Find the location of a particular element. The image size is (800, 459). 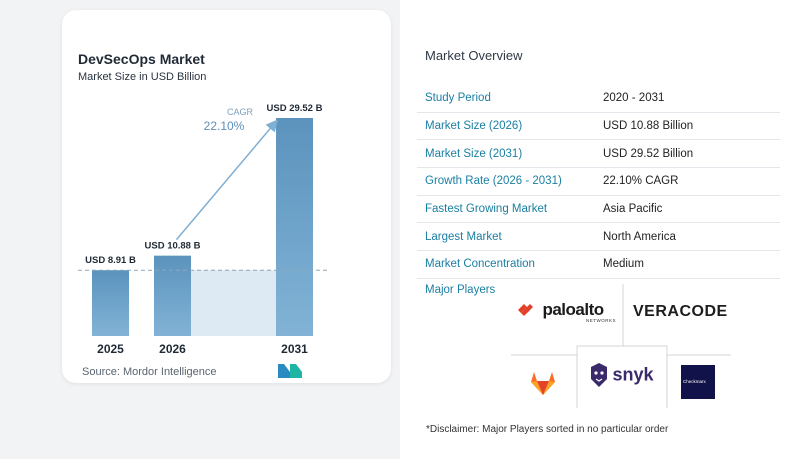

row-key: Largest Market is located at coordinates (505, 237).